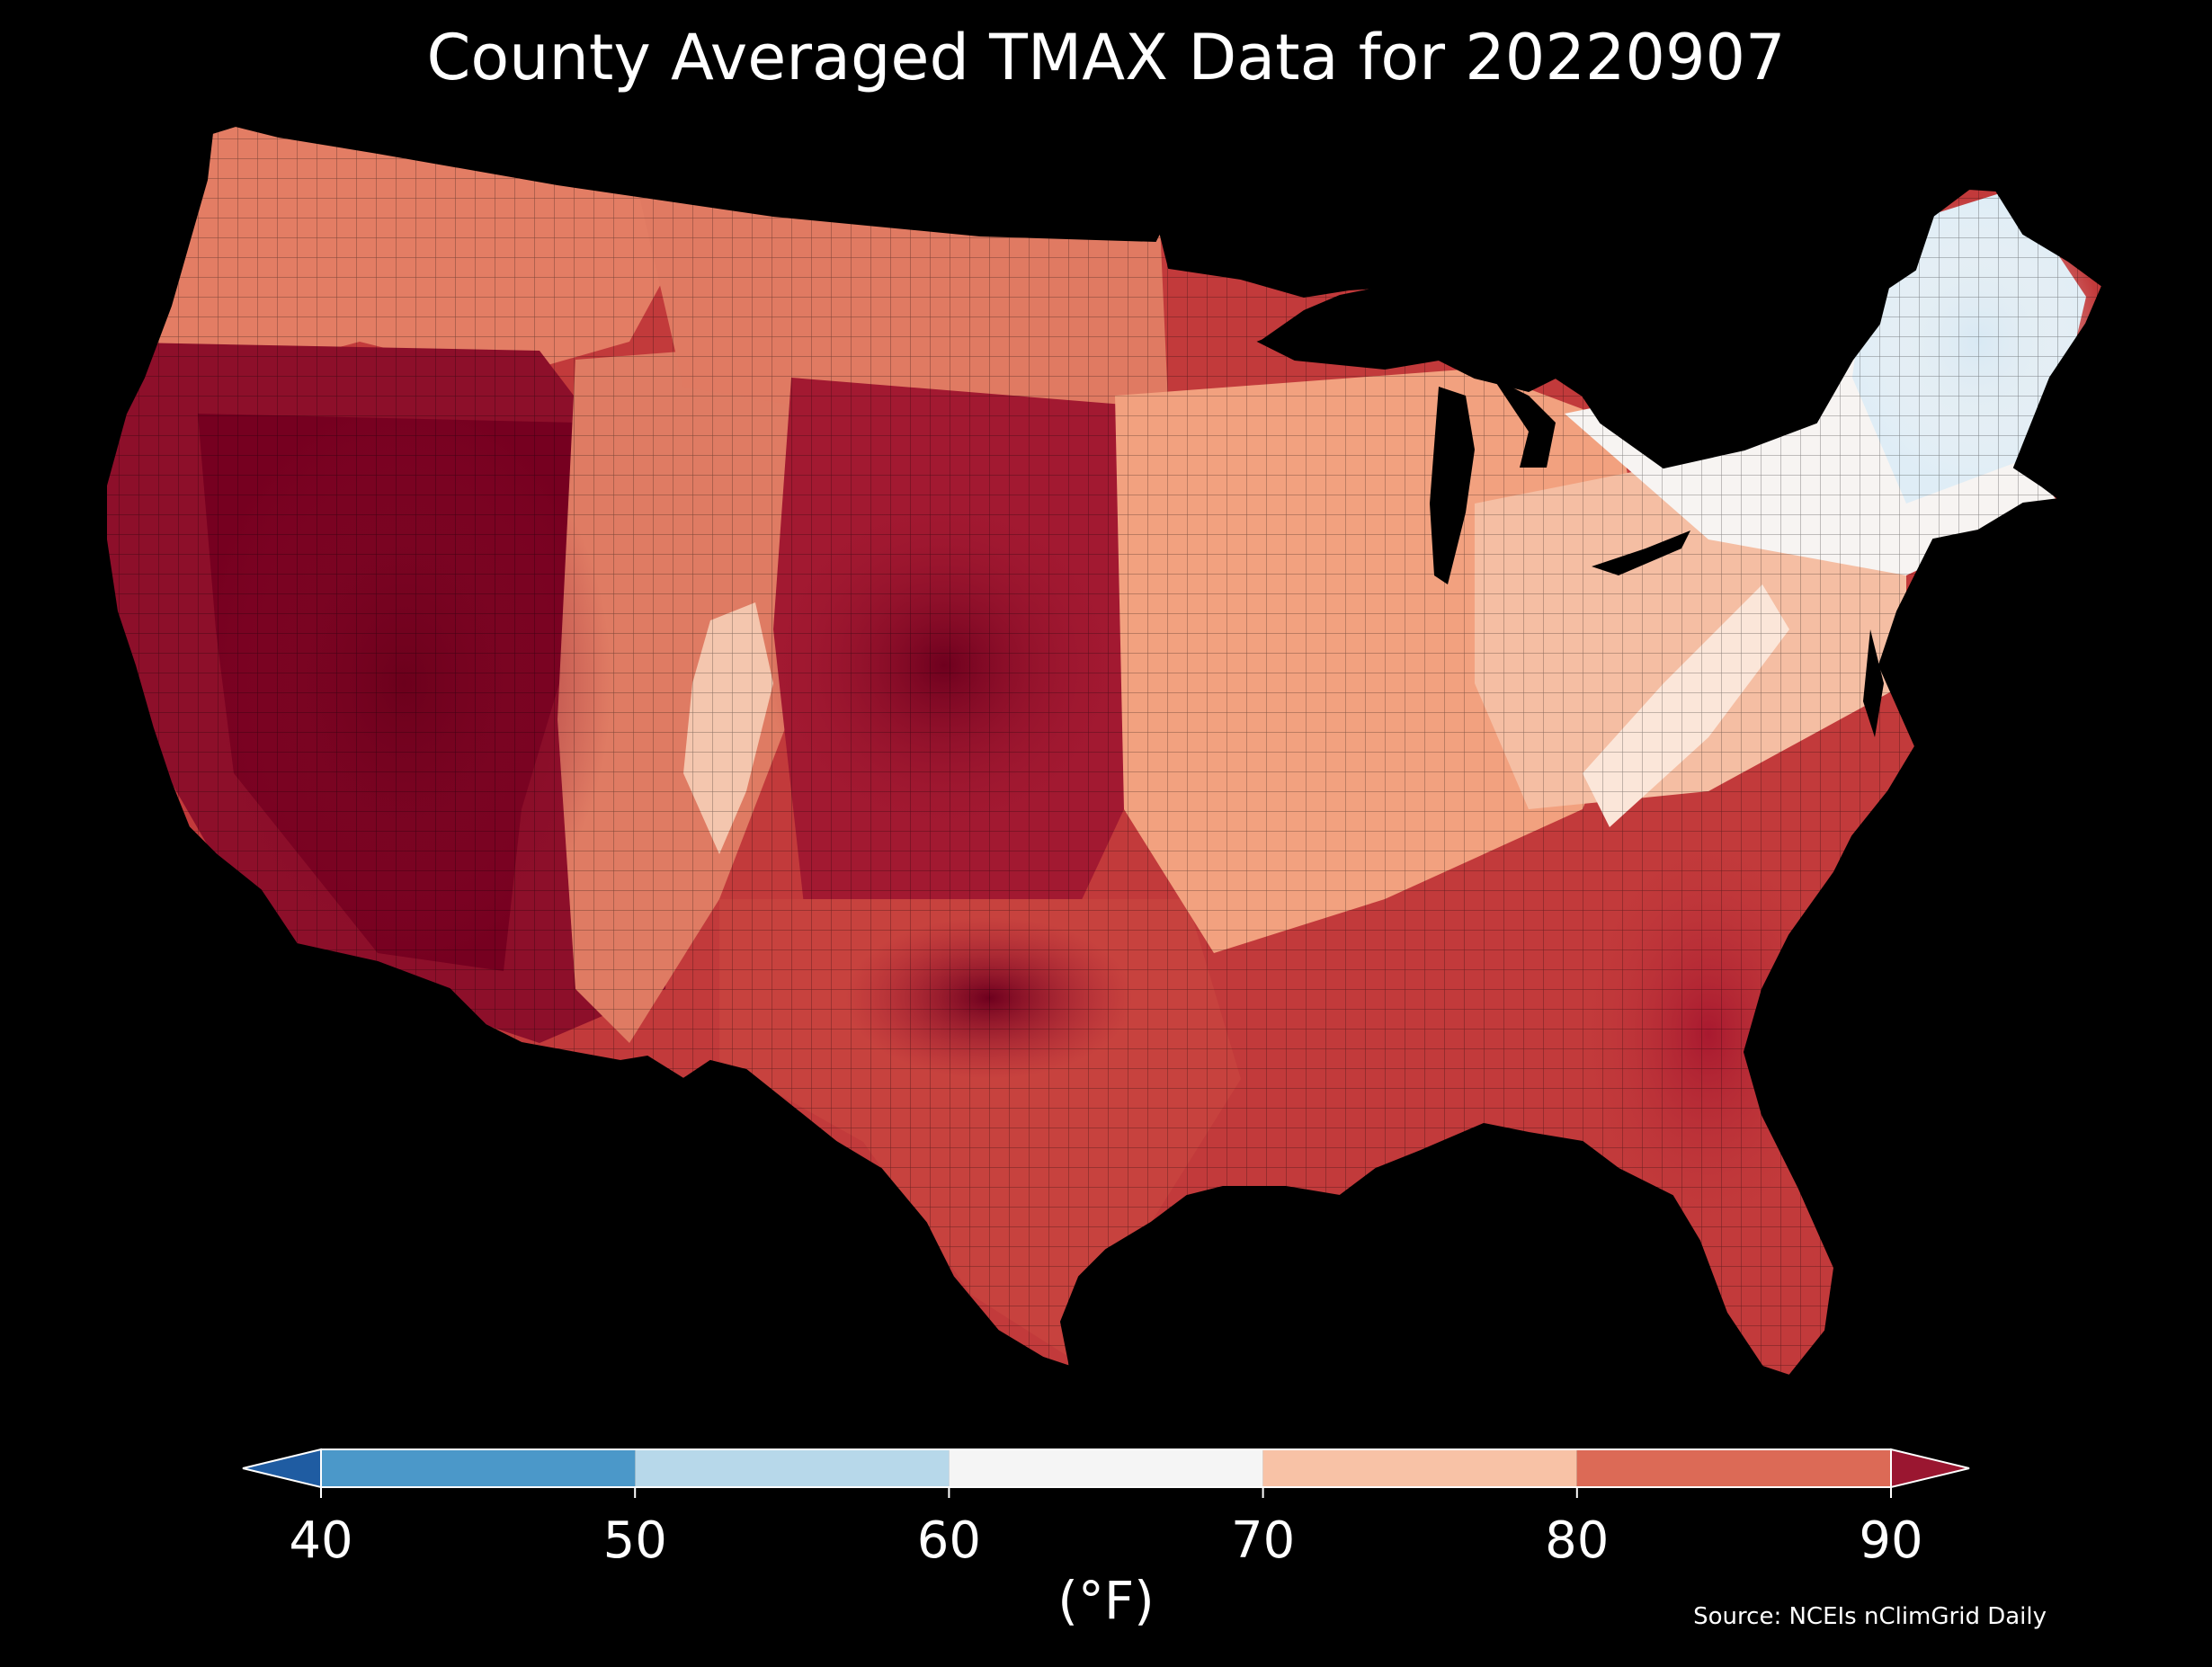 This screenshot has width=2212, height=1667. What do you see at coordinates (1452, 485) in the screenshot?
I see `lake-michigan` at bounding box center [1452, 485].